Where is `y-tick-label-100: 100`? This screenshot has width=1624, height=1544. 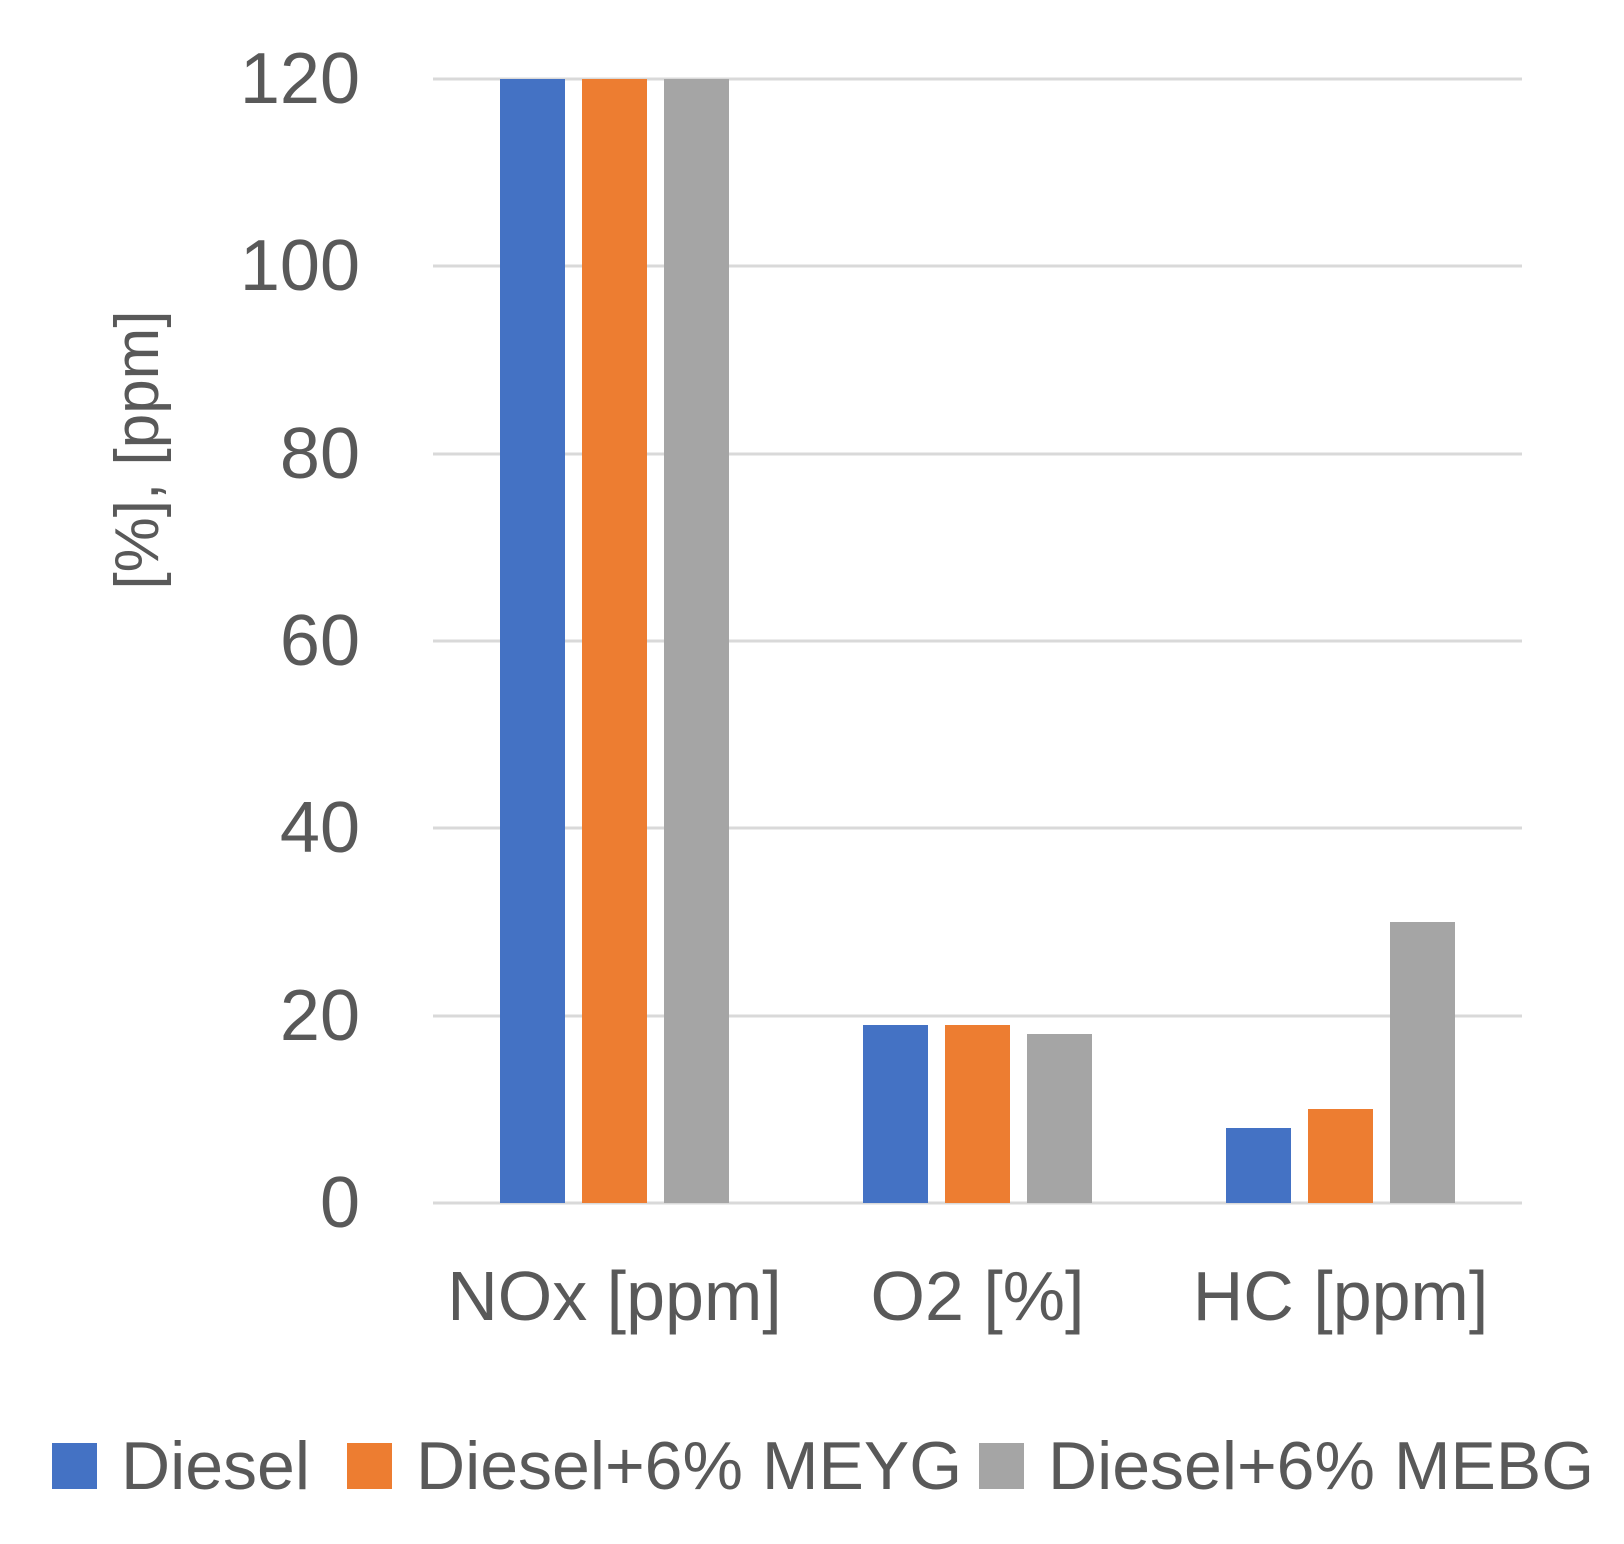
y-tick-label-100: 100 is located at coordinates (299, 266).